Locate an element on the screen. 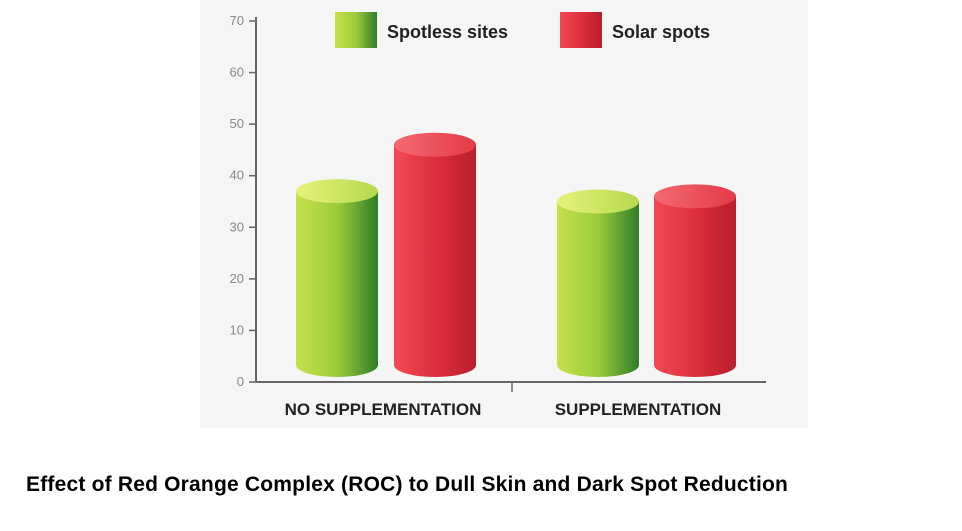  x-category-label: NO SUPPLEMENTATION is located at coordinates (383, 409).